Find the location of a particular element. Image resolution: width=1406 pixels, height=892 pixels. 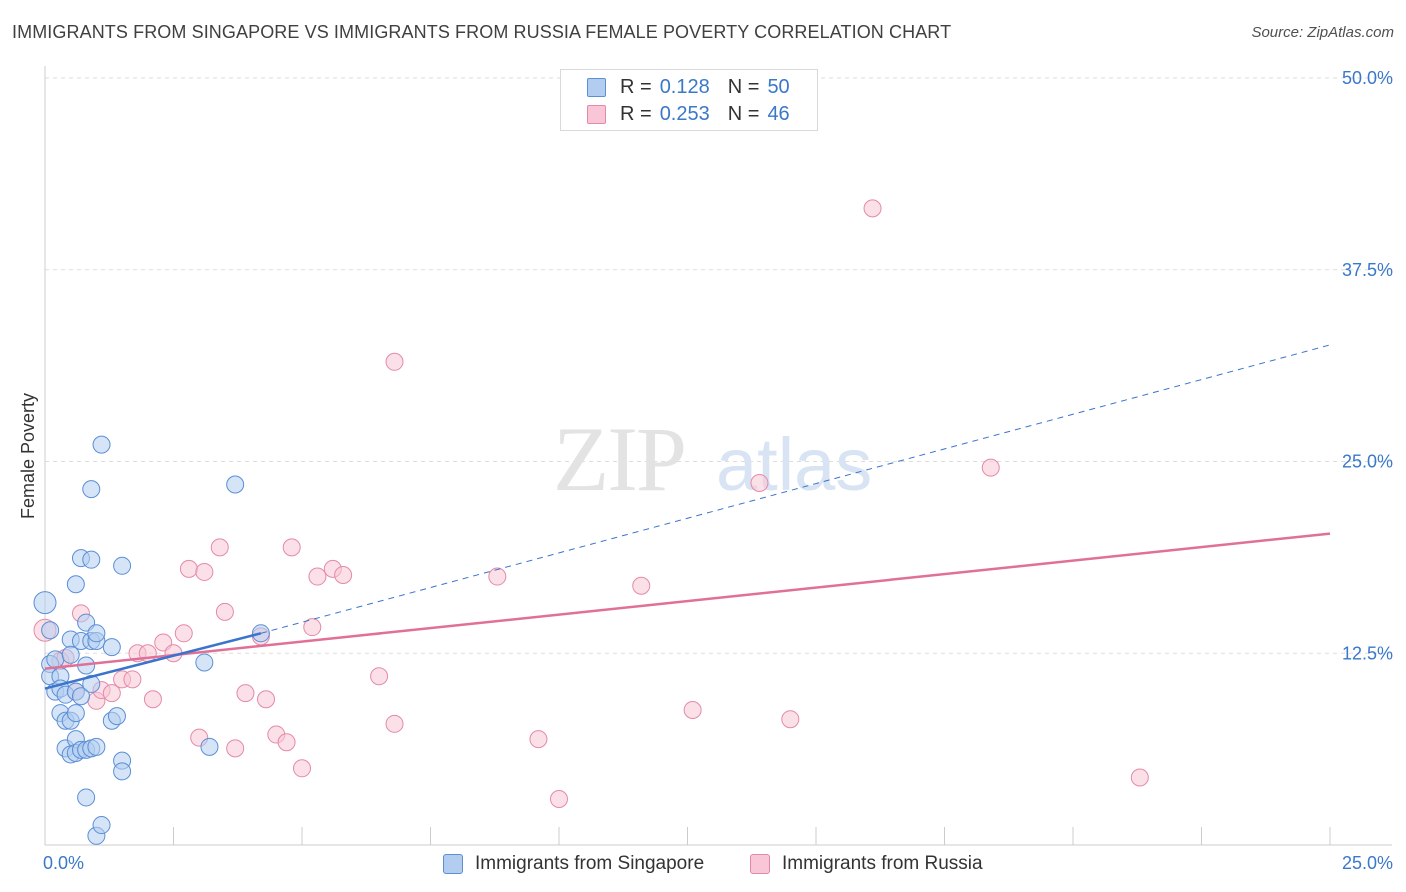

singapore-trend-line is located at coordinates (153, 661).